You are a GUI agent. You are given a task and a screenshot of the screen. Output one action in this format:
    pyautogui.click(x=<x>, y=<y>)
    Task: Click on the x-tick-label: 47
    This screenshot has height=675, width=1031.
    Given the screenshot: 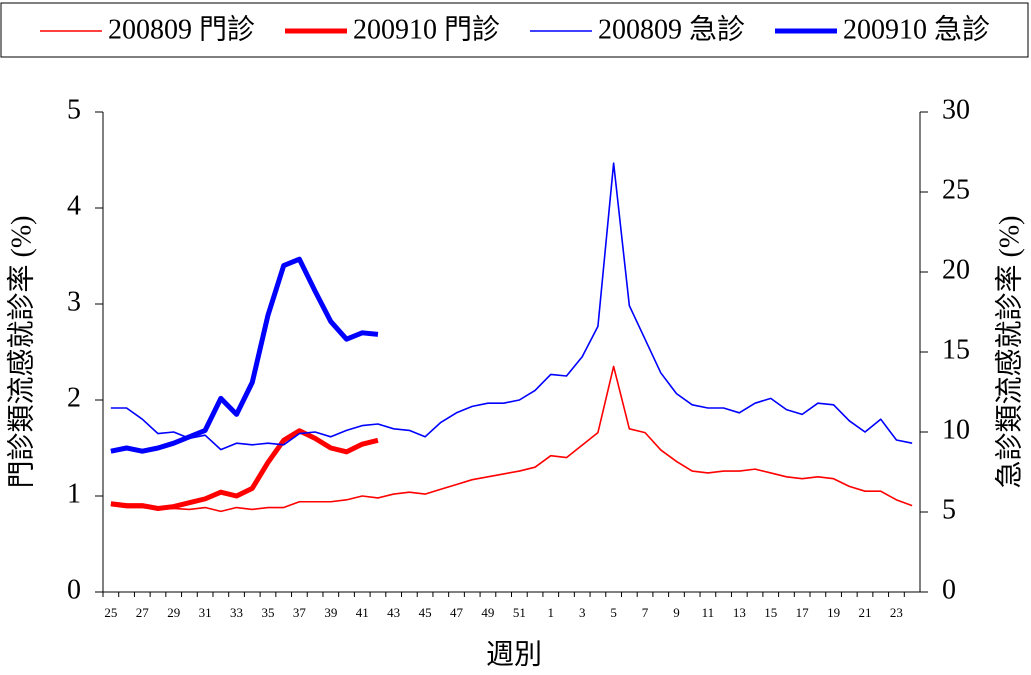 What is the action you would take?
    pyautogui.click(x=457, y=612)
    